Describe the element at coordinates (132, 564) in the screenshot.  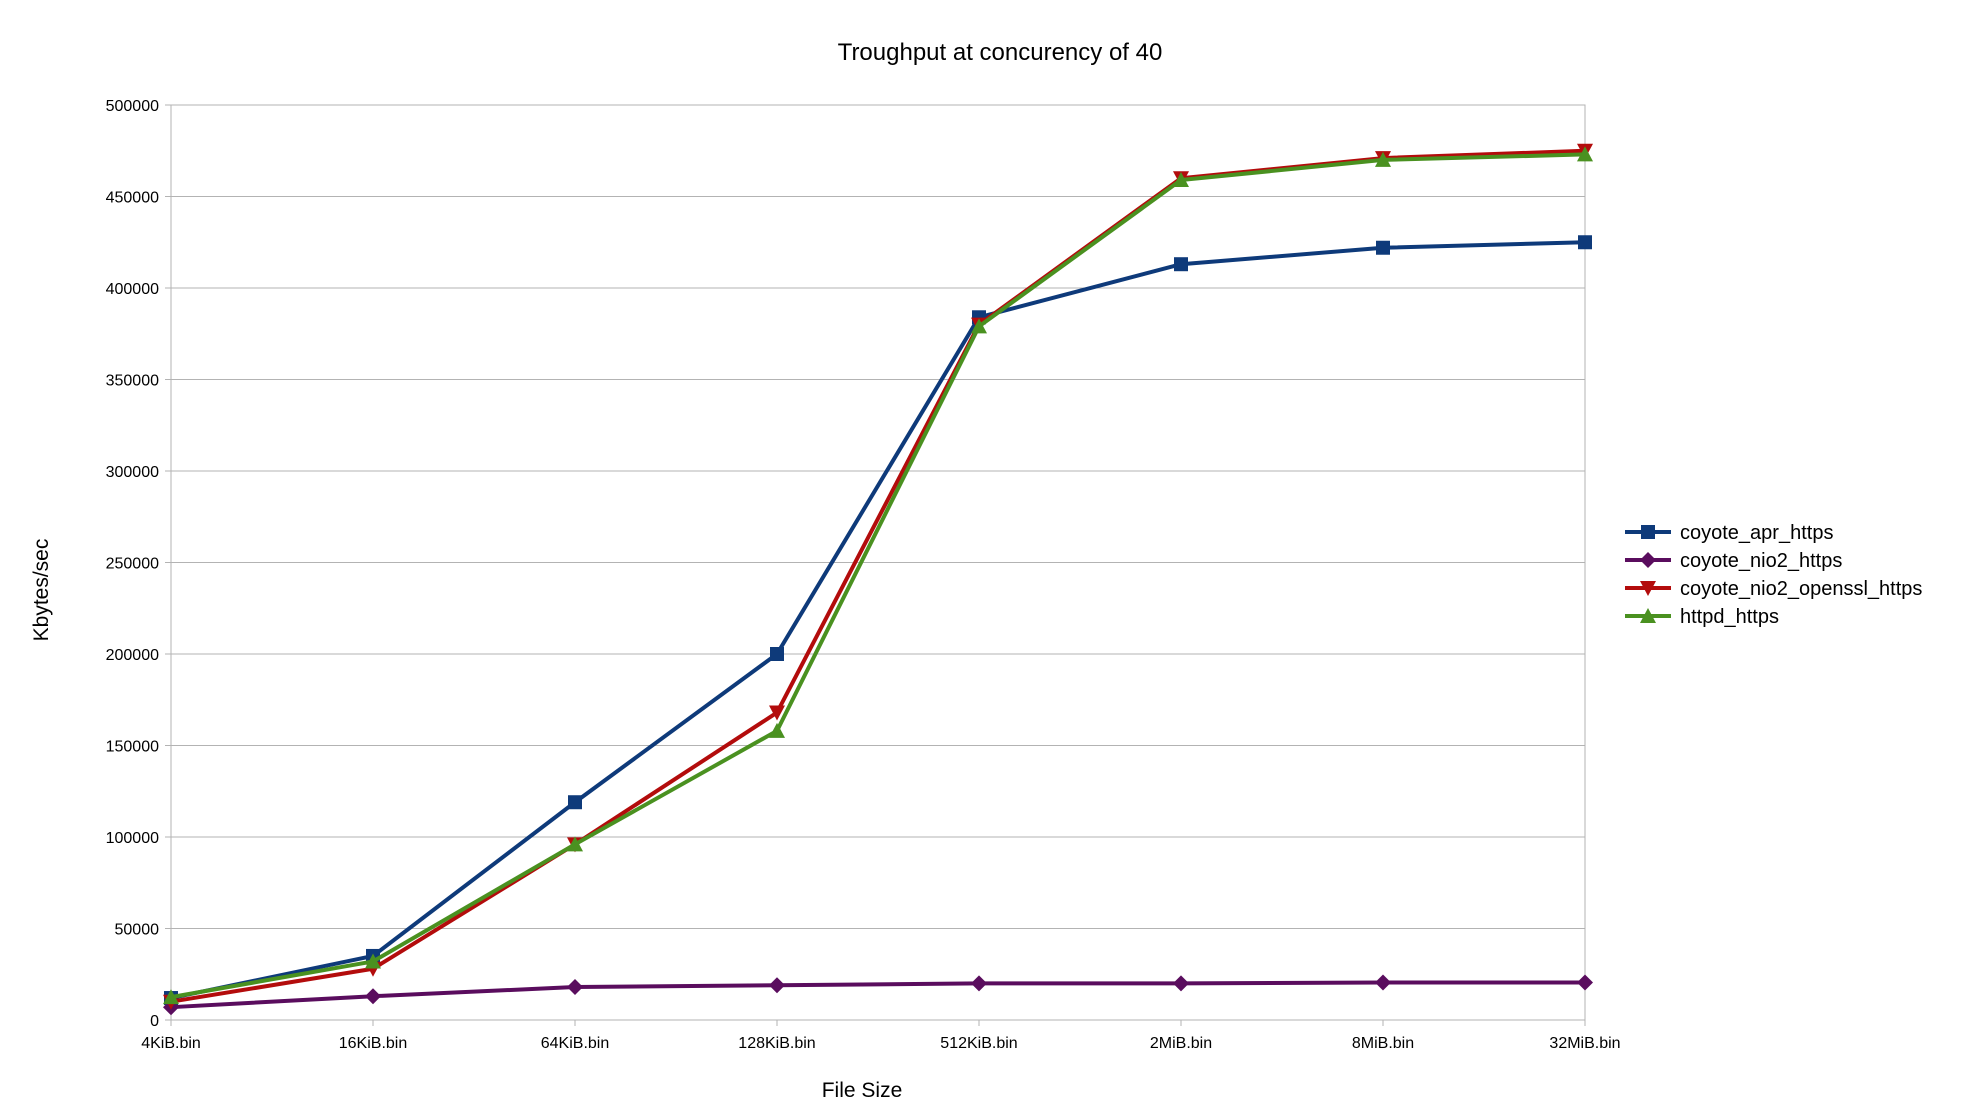
I see `y-tick-label: 250000` at that location.